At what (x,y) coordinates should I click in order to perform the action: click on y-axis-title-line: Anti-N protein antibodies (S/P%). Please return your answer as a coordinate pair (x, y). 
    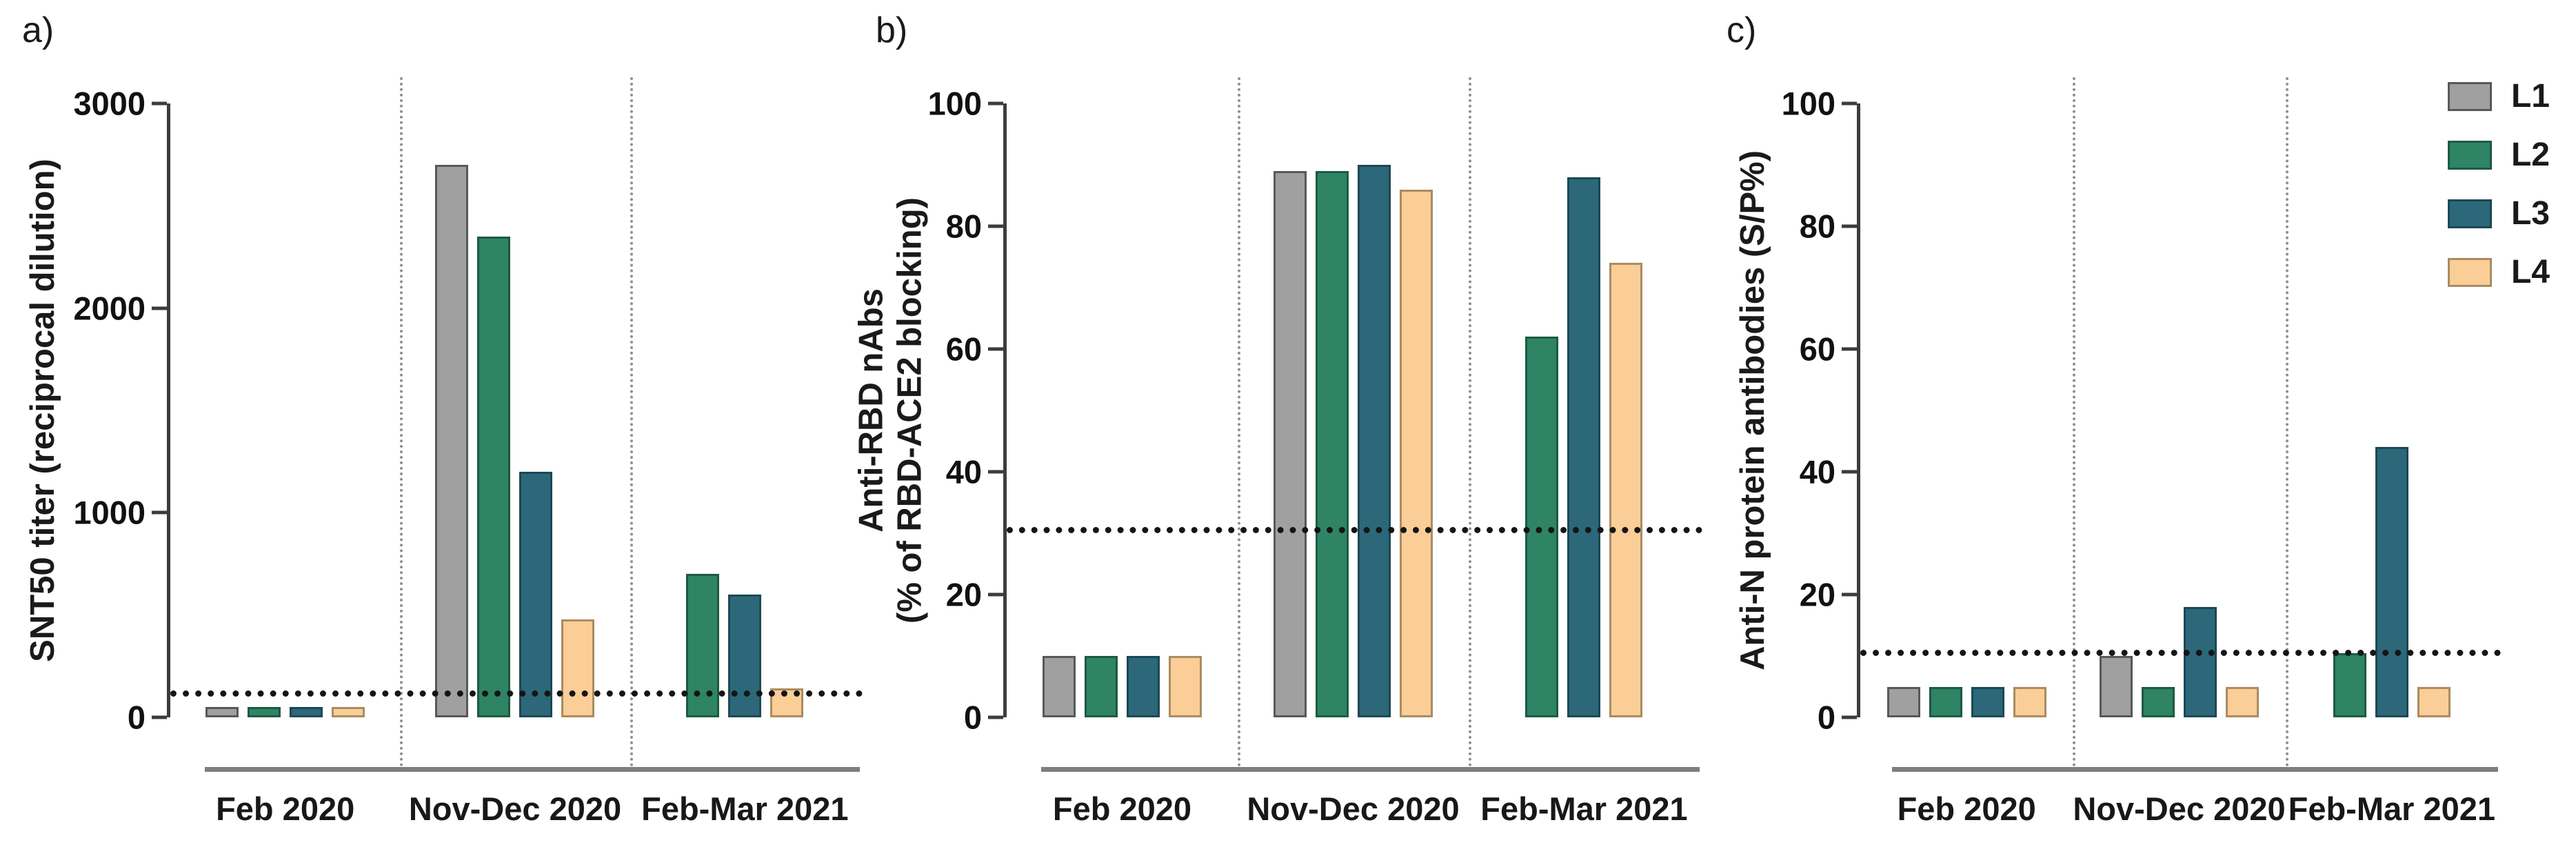
    Looking at the image, I should click on (1752, 410).